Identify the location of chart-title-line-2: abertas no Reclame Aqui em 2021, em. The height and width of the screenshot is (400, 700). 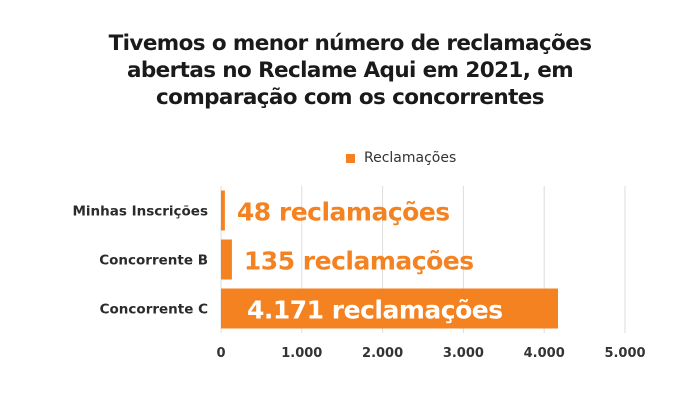
(350, 70).